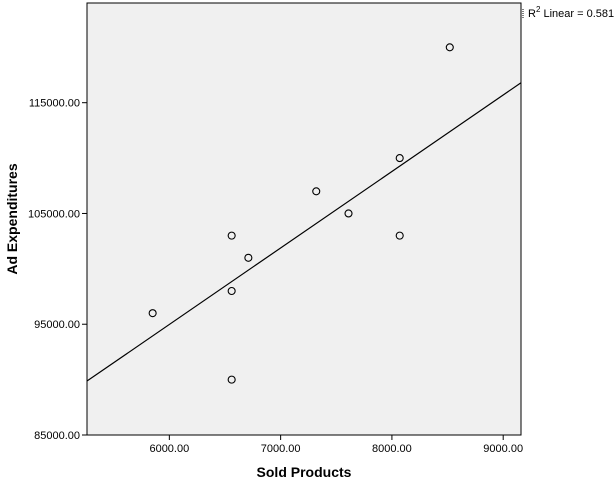 The width and height of the screenshot is (614, 493). What do you see at coordinates (304, 472) in the screenshot?
I see `x-axis-title: Sold Products` at bounding box center [304, 472].